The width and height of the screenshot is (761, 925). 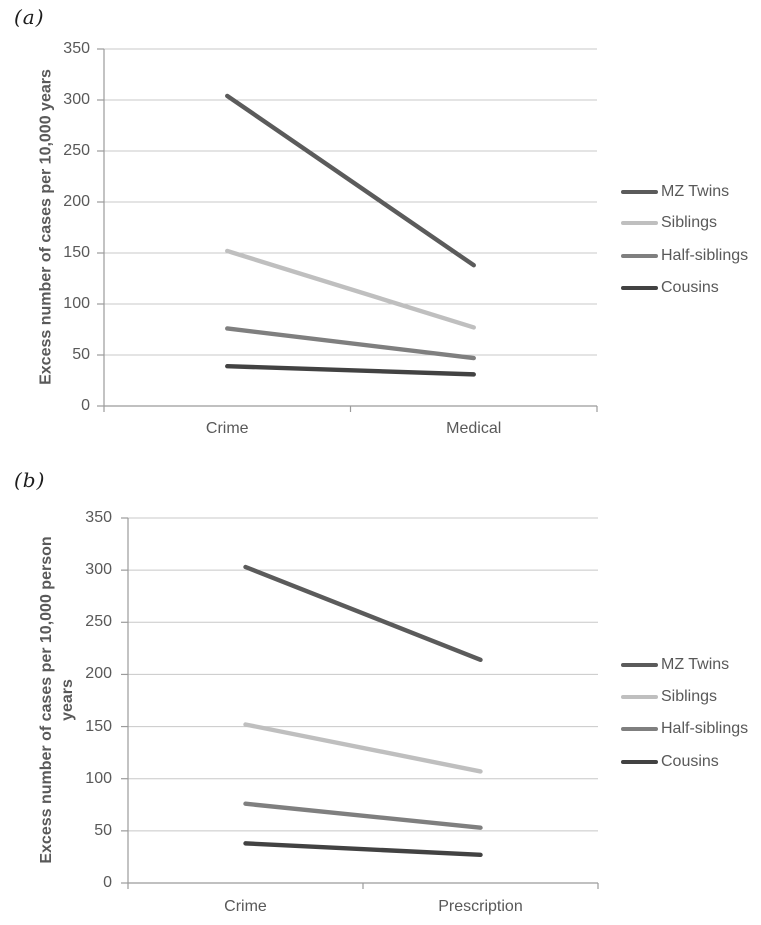 What do you see at coordinates (67, 700) in the screenshot?
I see `y-axis-title-line: years` at bounding box center [67, 700].